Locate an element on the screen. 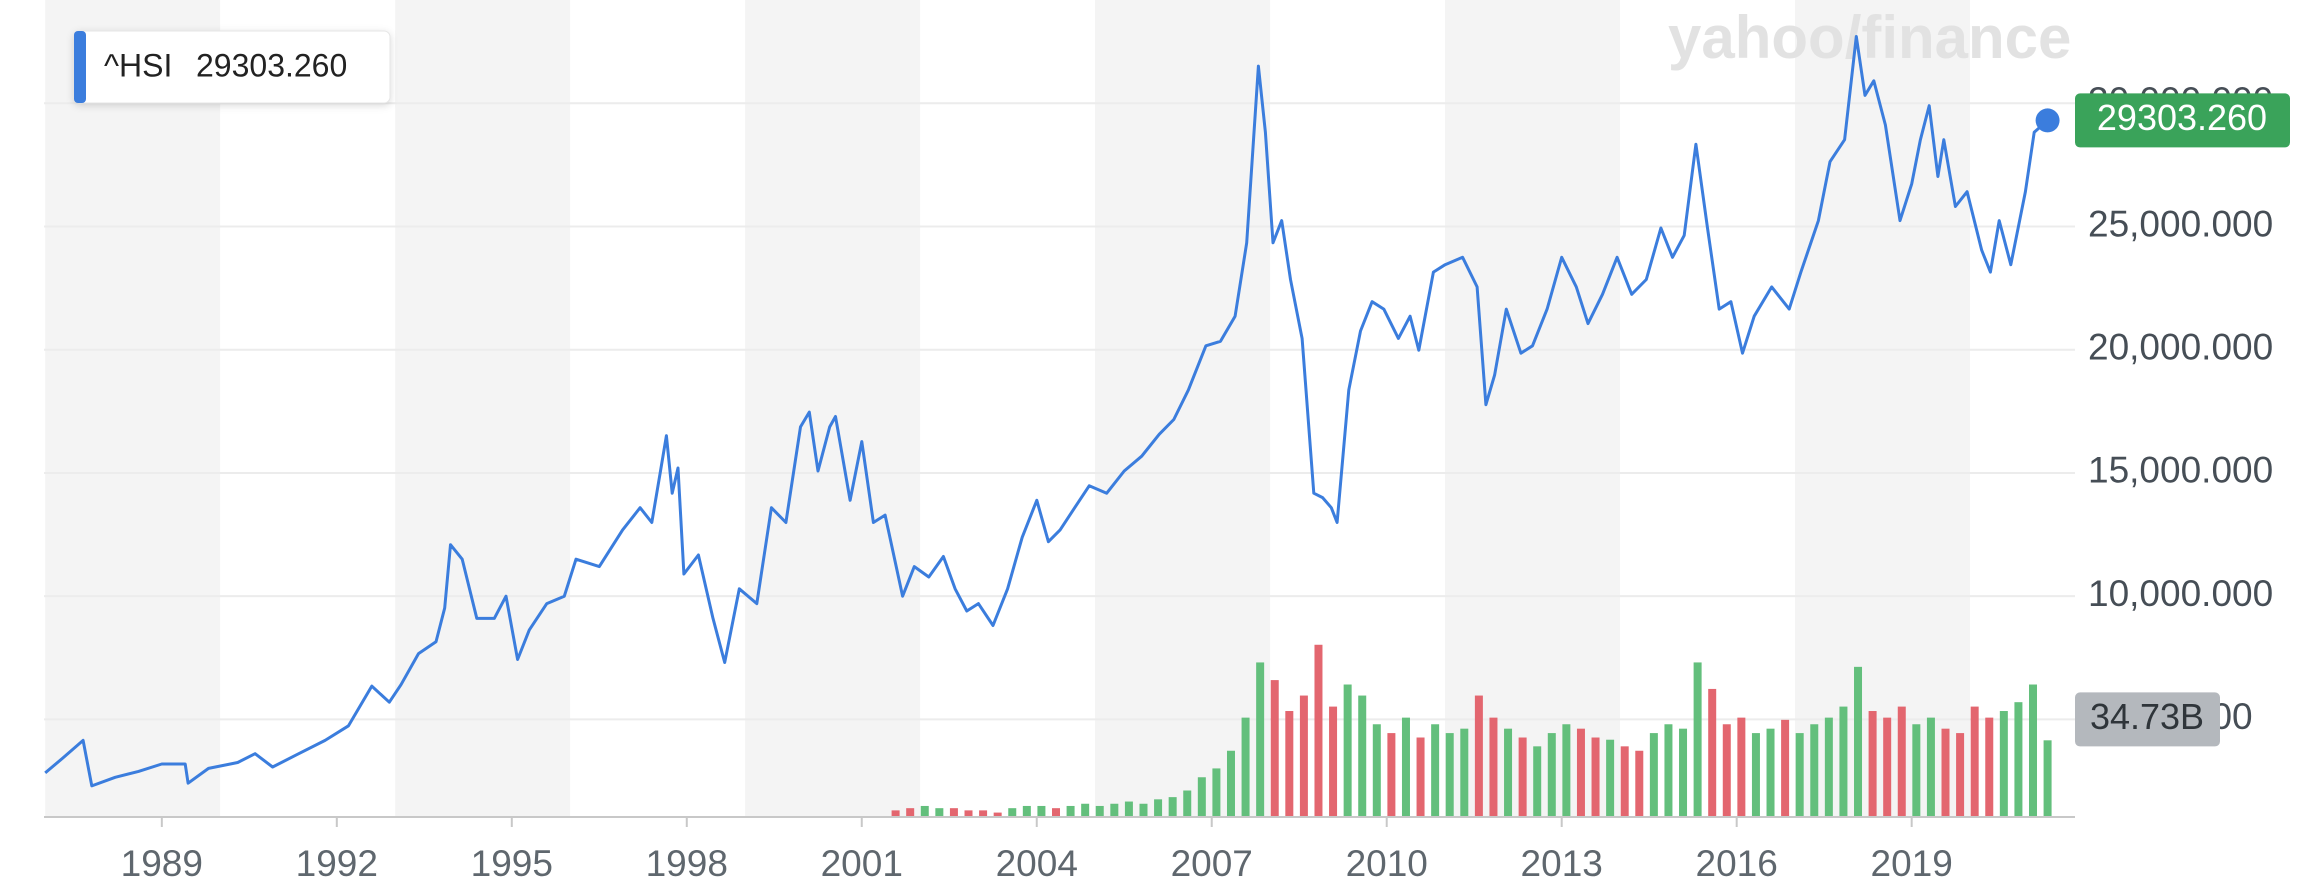 The image size is (2308, 887). last-point is located at coordinates (2047, 120).